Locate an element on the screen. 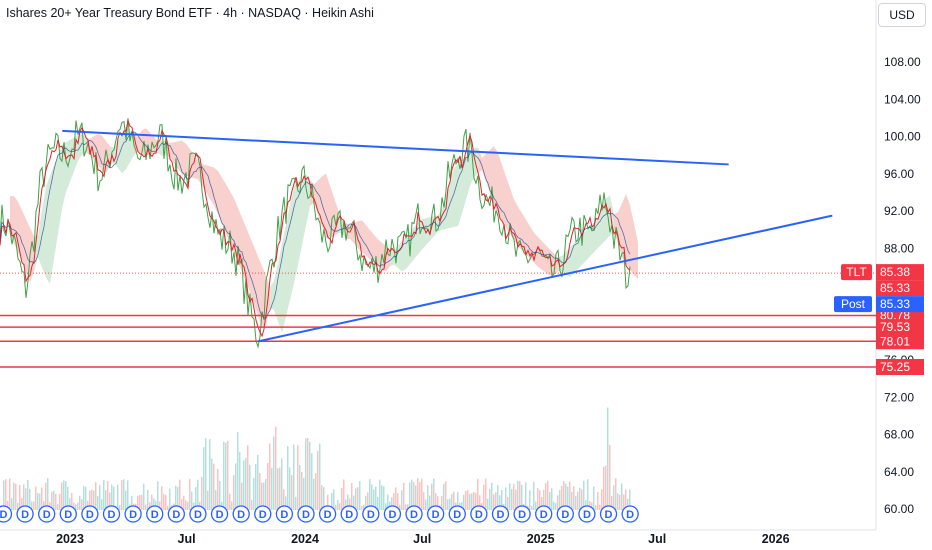  x-tick-label: 2024 is located at coordinates (305, 539).